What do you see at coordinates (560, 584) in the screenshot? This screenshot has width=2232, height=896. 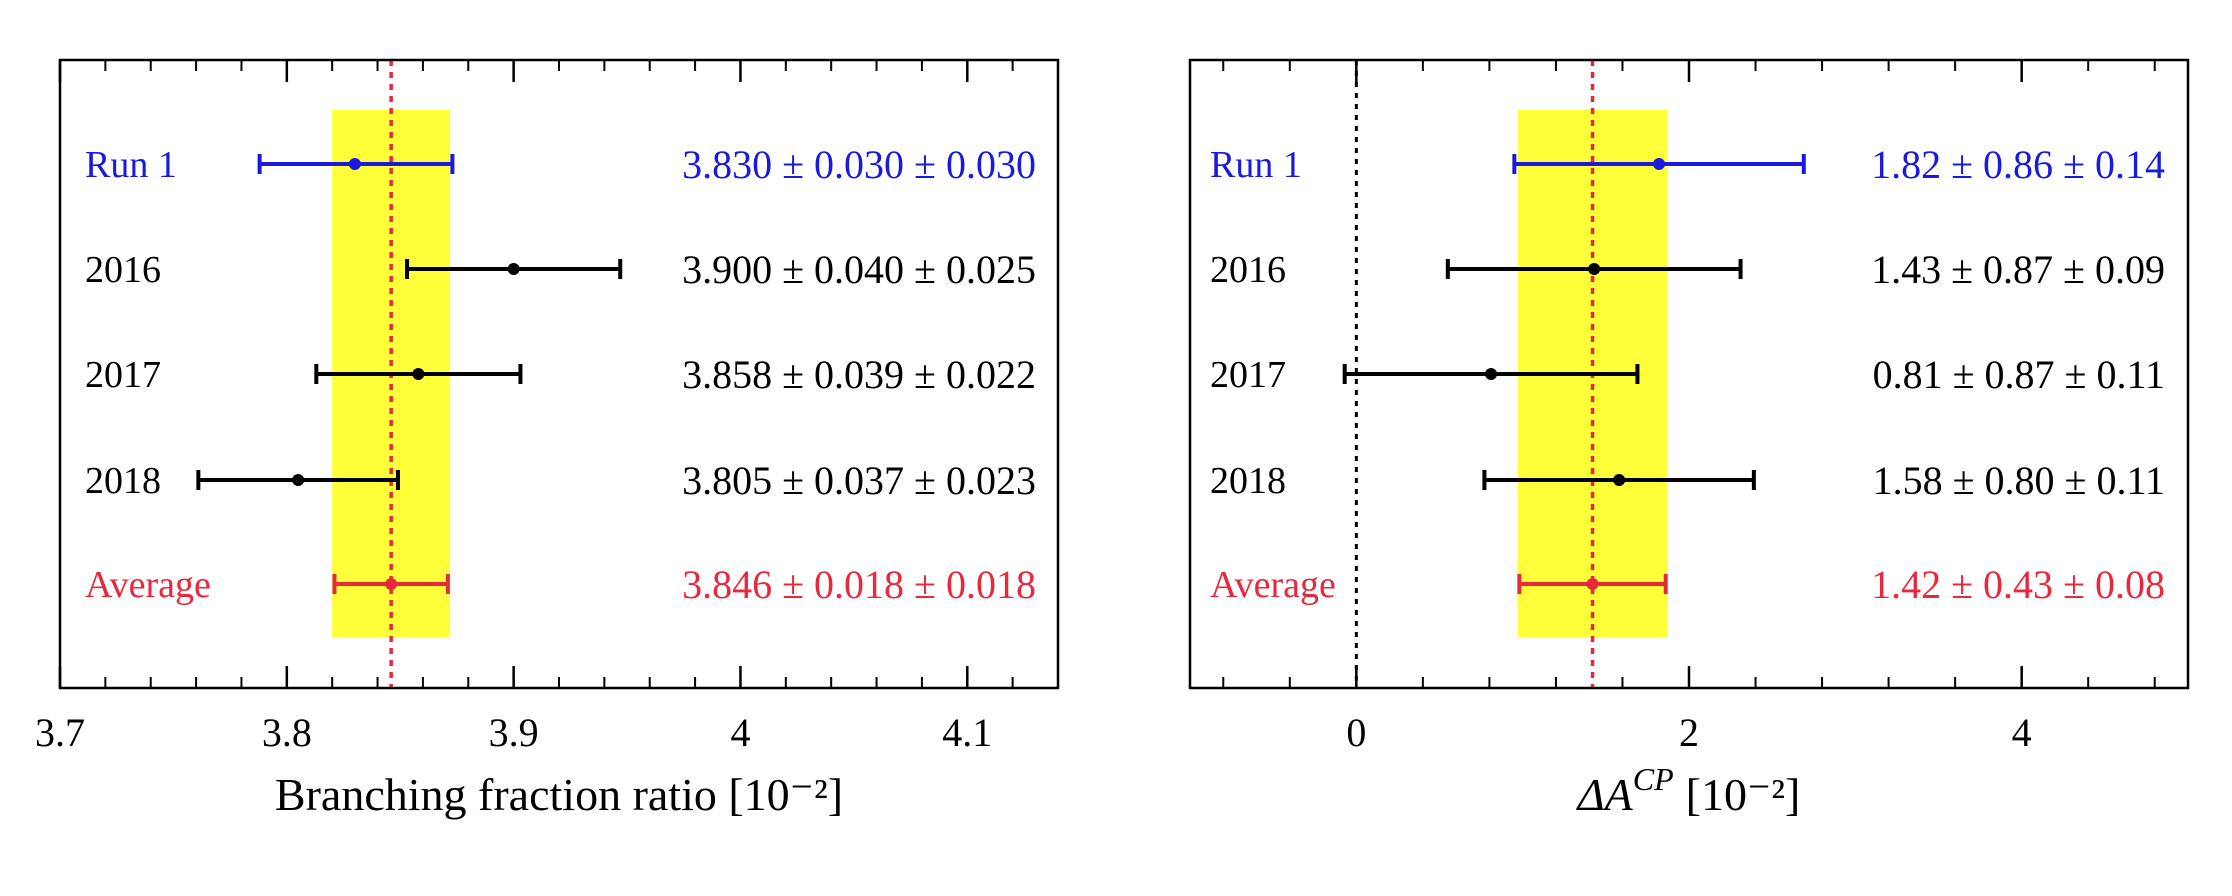 I see `measurement-row: Average 3.846 ± 0.018 ± 0.018` at bounding box center [560, 584].